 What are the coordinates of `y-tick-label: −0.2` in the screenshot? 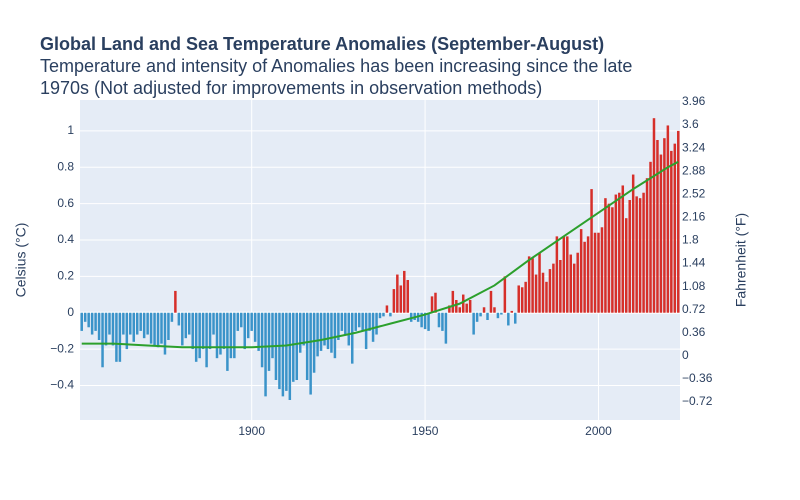 It's located at (62, 348).